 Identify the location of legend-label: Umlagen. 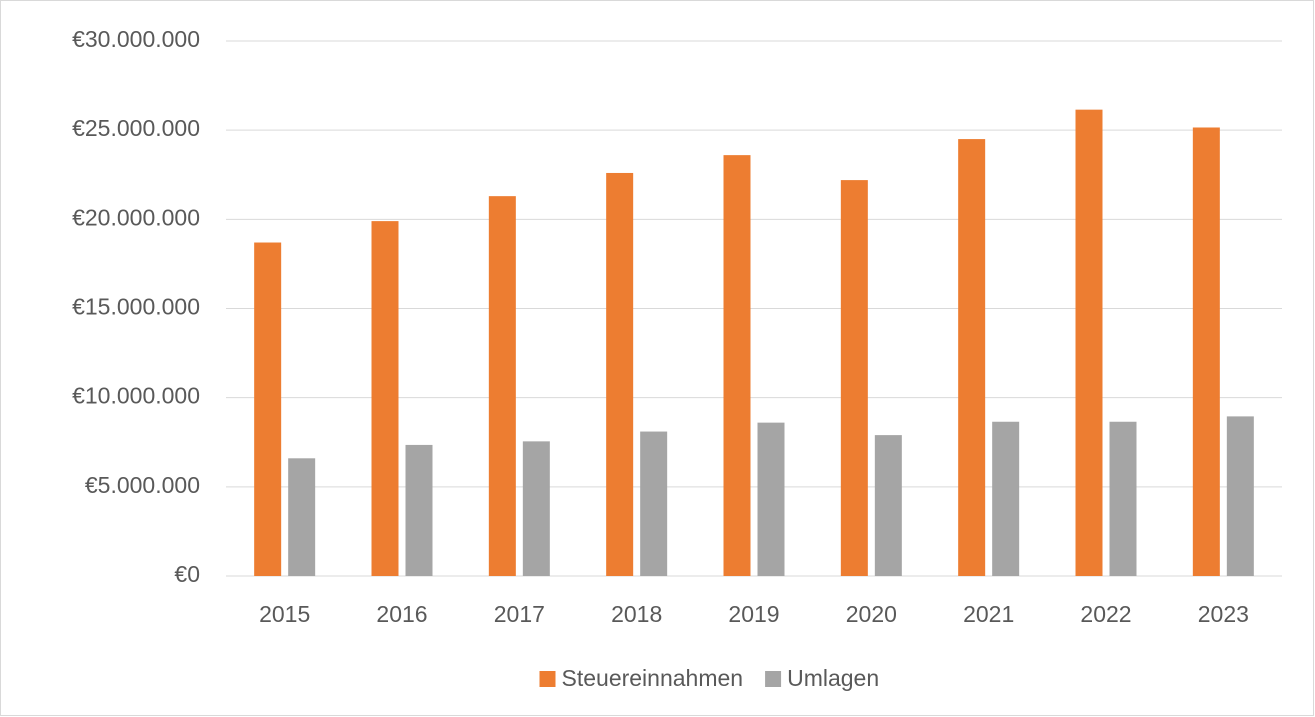
(833, 678).